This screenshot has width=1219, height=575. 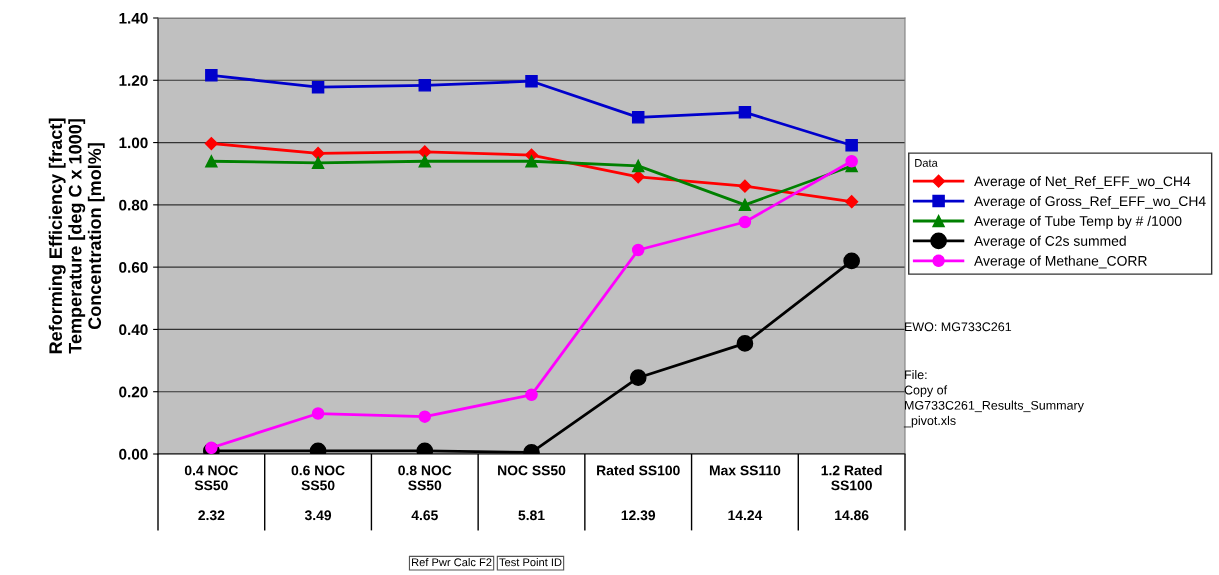 What do you see at coordinates (530, 562) in the screenshot?
I see `text: Test Point ID` at bounding box center [530, 562].